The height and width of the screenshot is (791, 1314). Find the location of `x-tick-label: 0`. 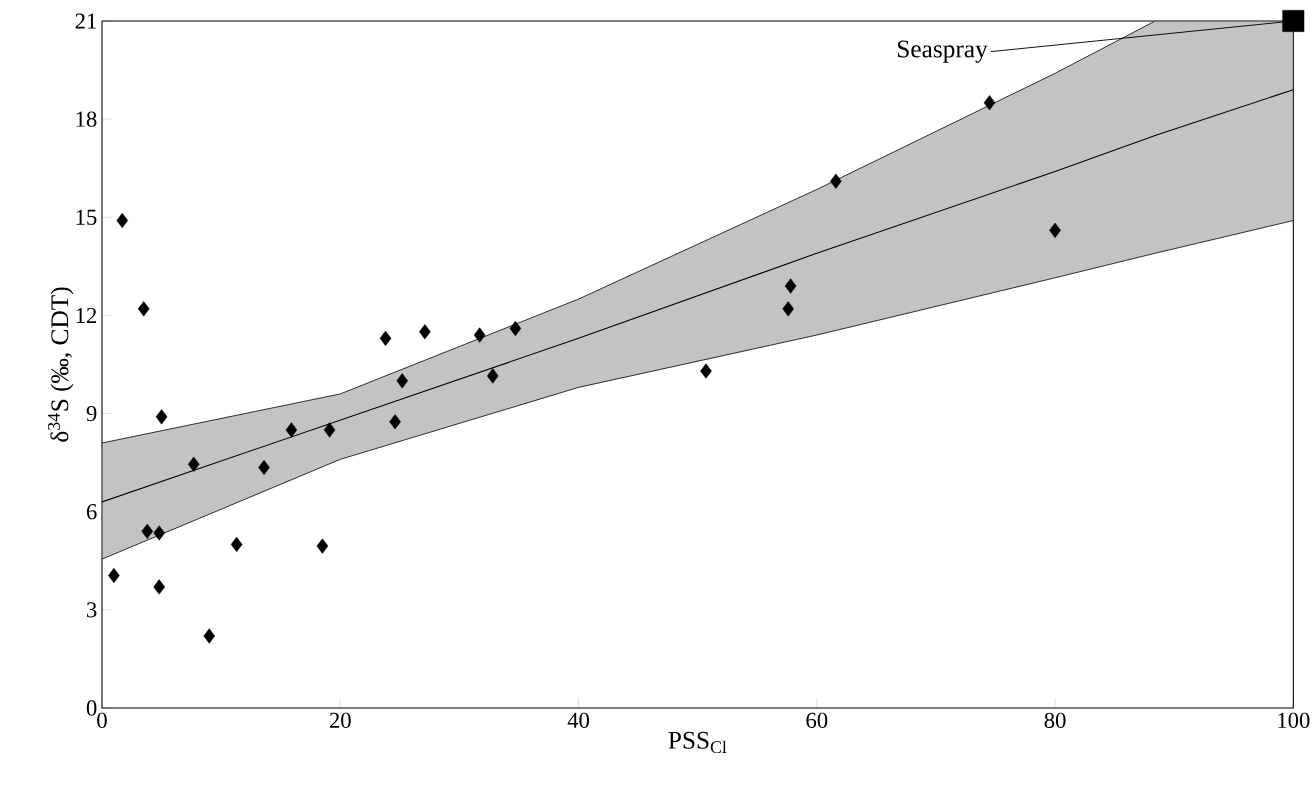

x-tick-label: 0 is located at coordinates (102, 720).